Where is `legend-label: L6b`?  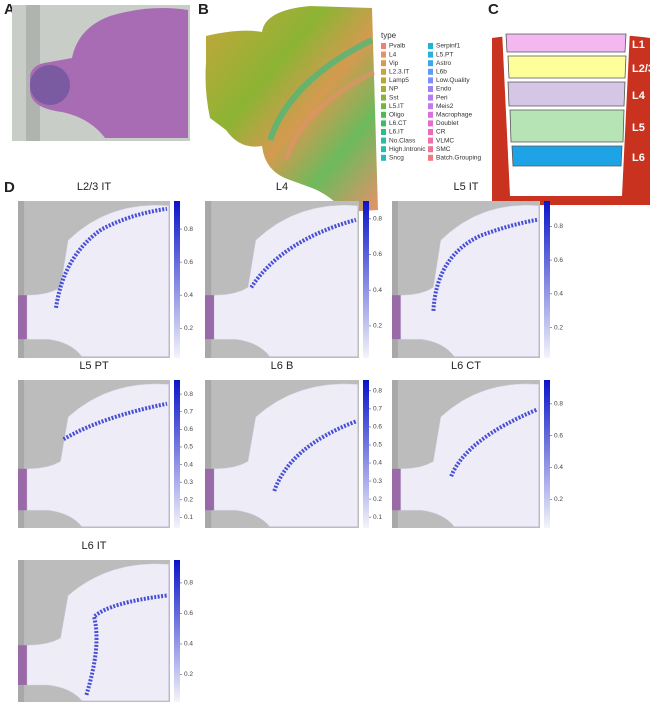
legend-label: L6b is located at coordinates (441, 72).